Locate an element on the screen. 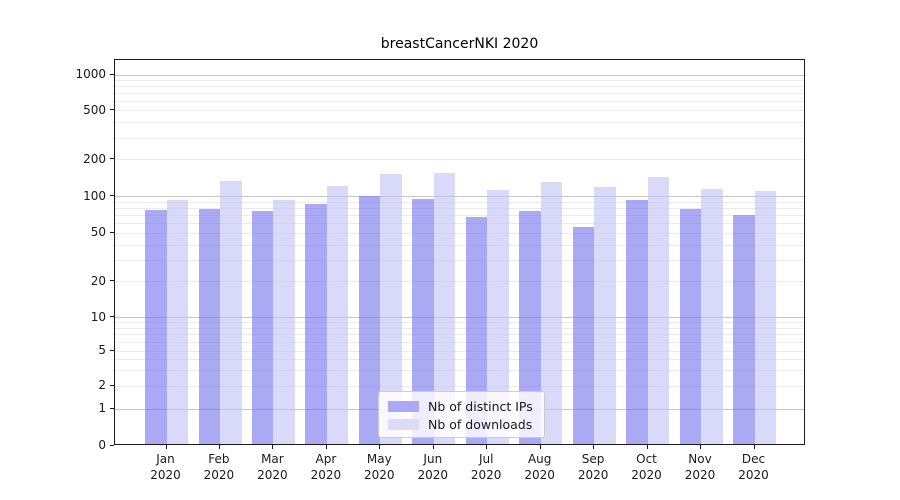 Image resolution: width=900 pixels, height=500 pixels. legend-swatch-downloads is located at coordinates (403, 424).